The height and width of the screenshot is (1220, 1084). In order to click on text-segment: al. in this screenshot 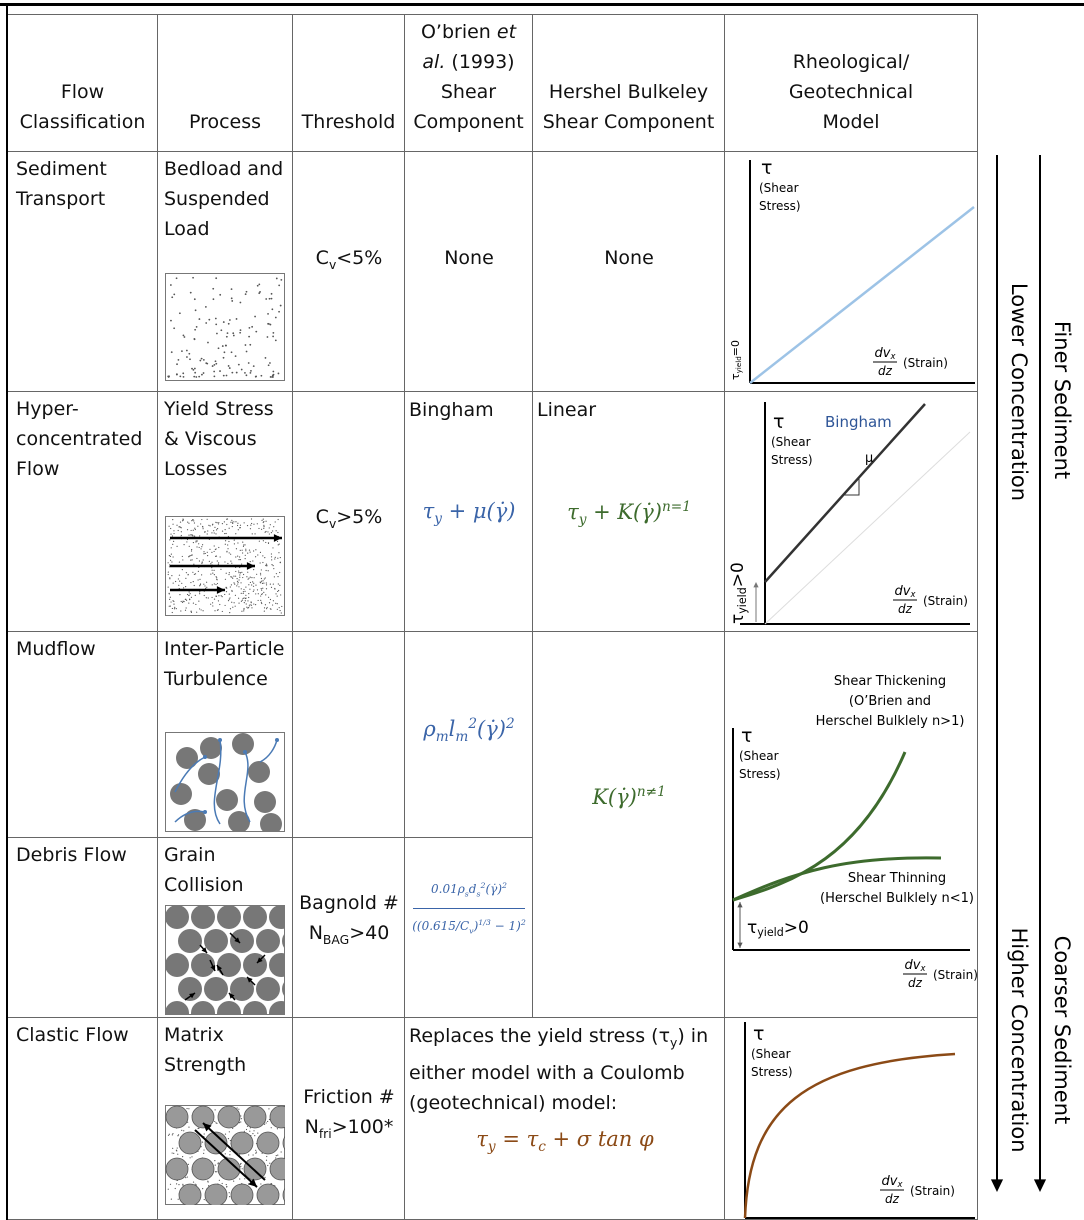, I will do `click(434, 62)`.